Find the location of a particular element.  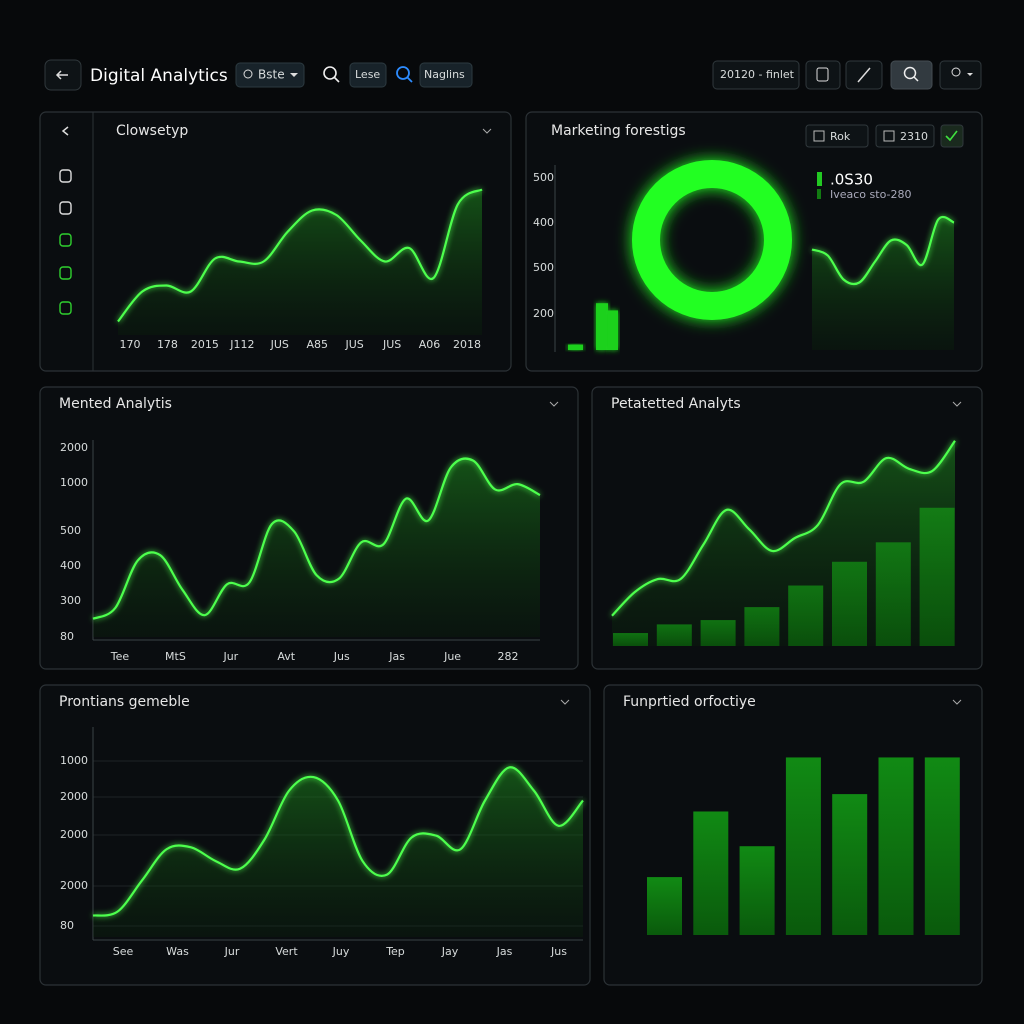

x-tick-label: A06 is located at coordinates (430, 344).